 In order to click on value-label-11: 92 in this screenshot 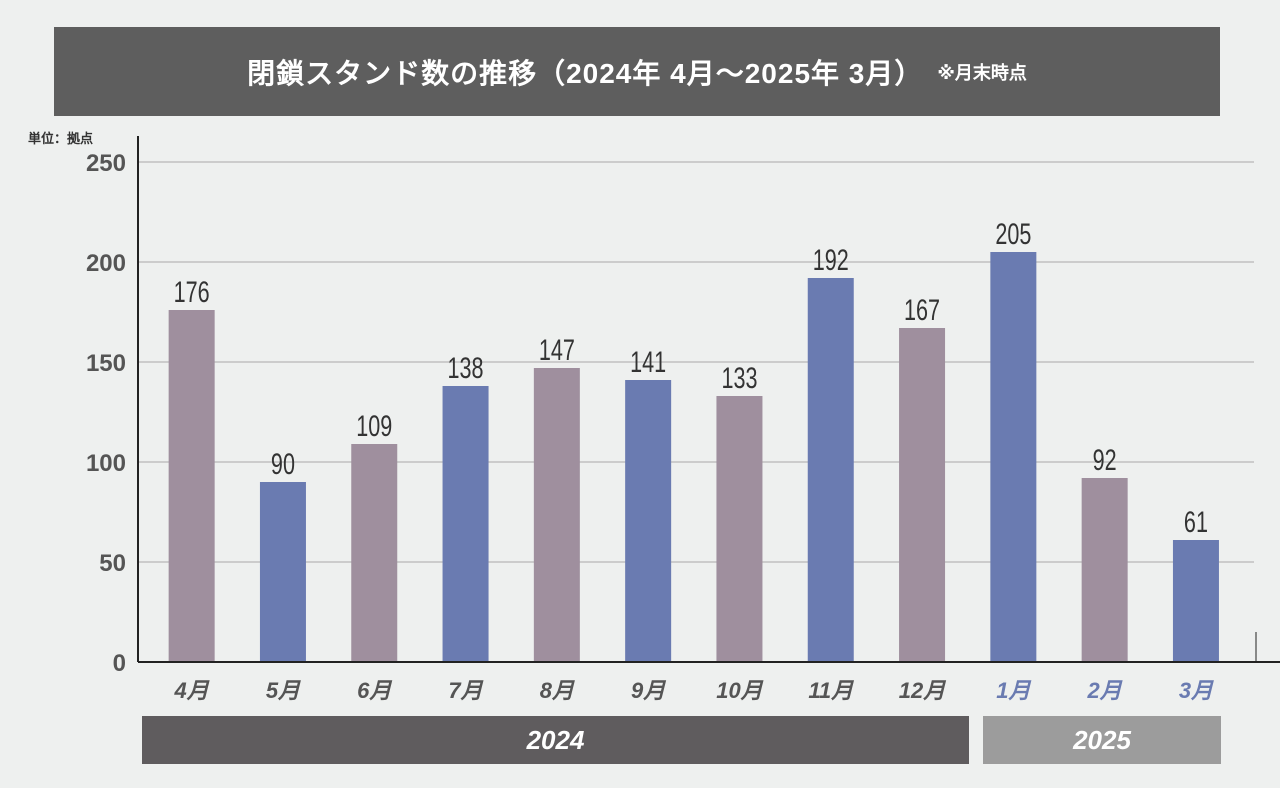, I will do `click(1105, 459)`.